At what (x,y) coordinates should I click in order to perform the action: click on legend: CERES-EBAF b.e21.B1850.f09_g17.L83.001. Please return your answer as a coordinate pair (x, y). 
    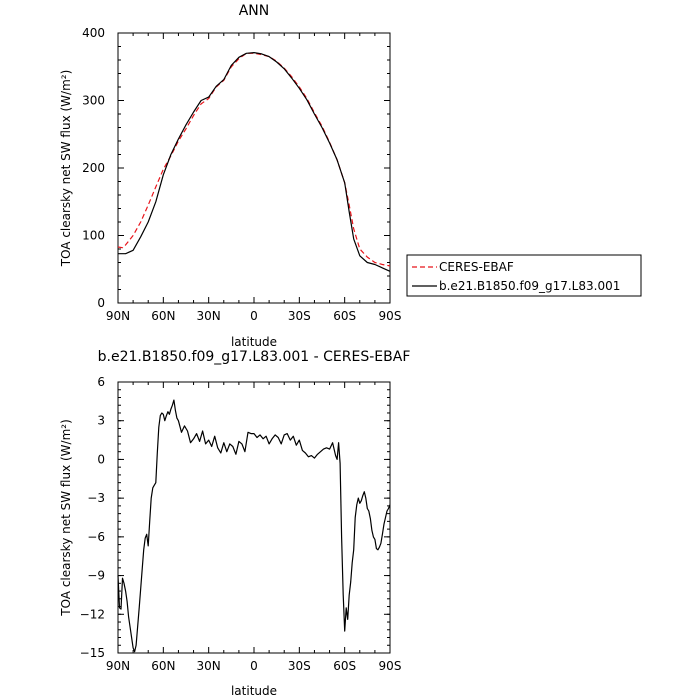
    Looking at the image, I should click on (524, 275).